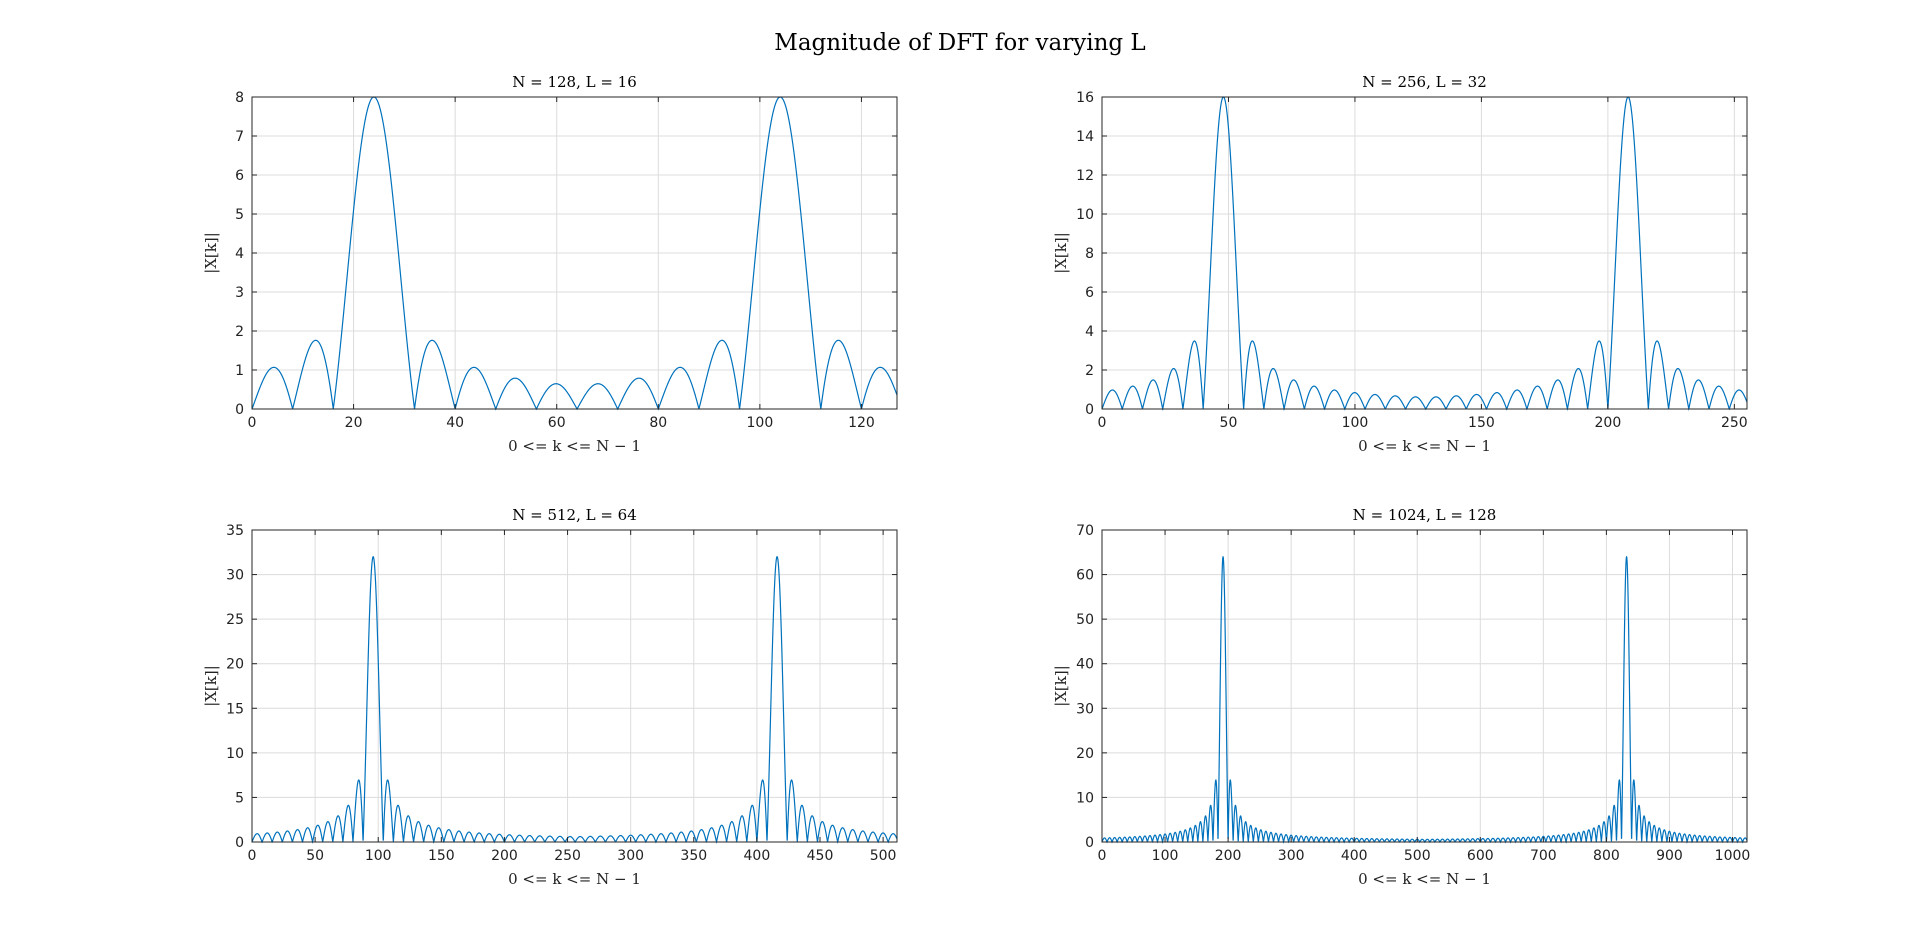 The width and height of the screenshot is (1920, 936). What do you see at coordinates (574, 515) in the screenshot?
I see `subplot-title: N = 512, L = 64` at bounding box center [574, 515].